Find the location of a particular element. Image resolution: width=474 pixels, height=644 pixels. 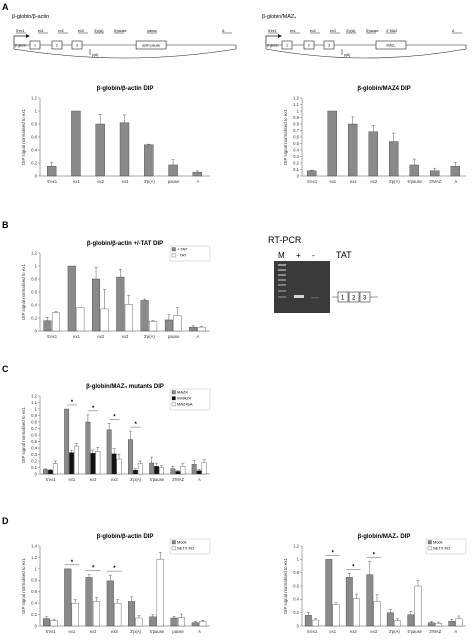

promoter-arrow-icon is located at coordinates (272, 40).